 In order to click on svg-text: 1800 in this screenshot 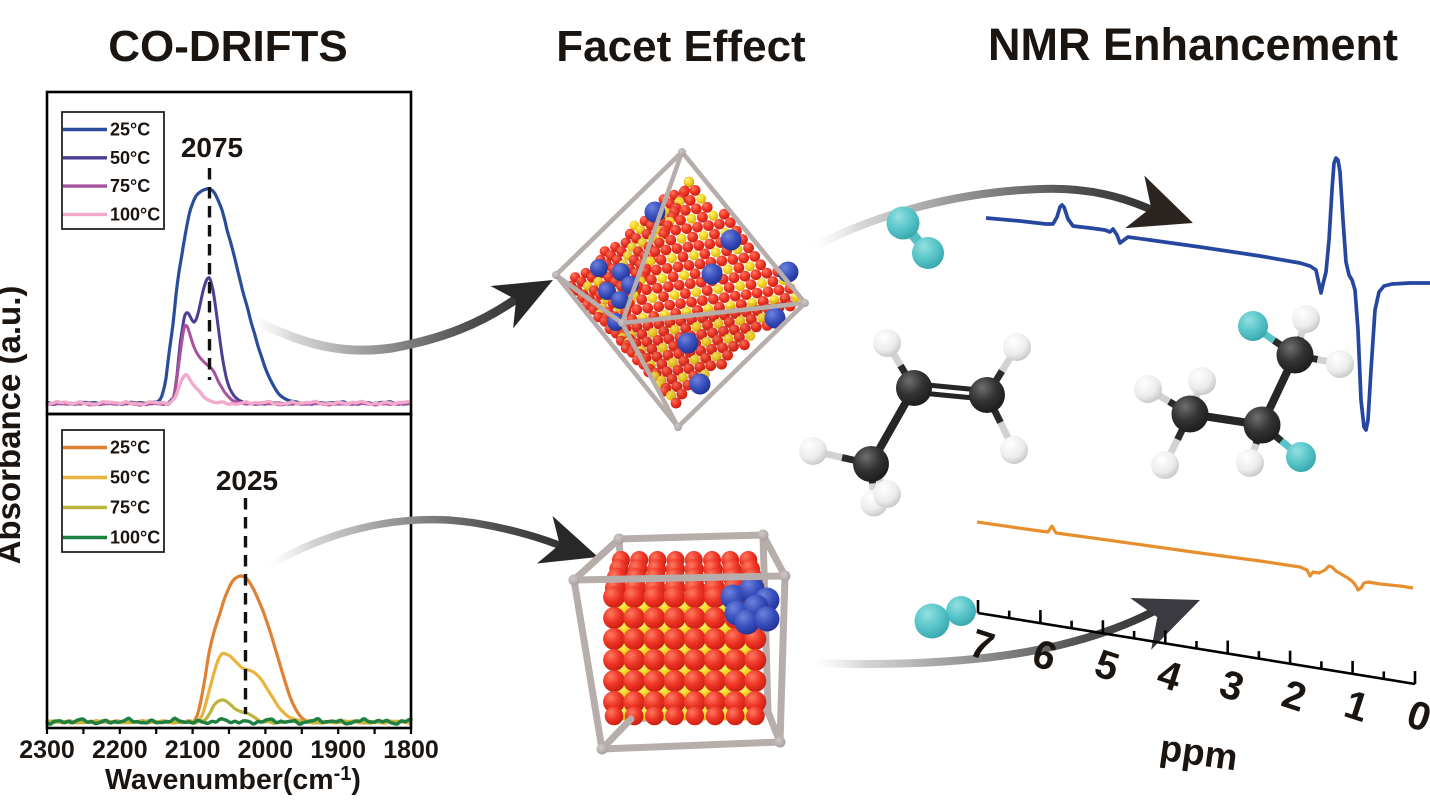, I will do `click(411, 750)`.